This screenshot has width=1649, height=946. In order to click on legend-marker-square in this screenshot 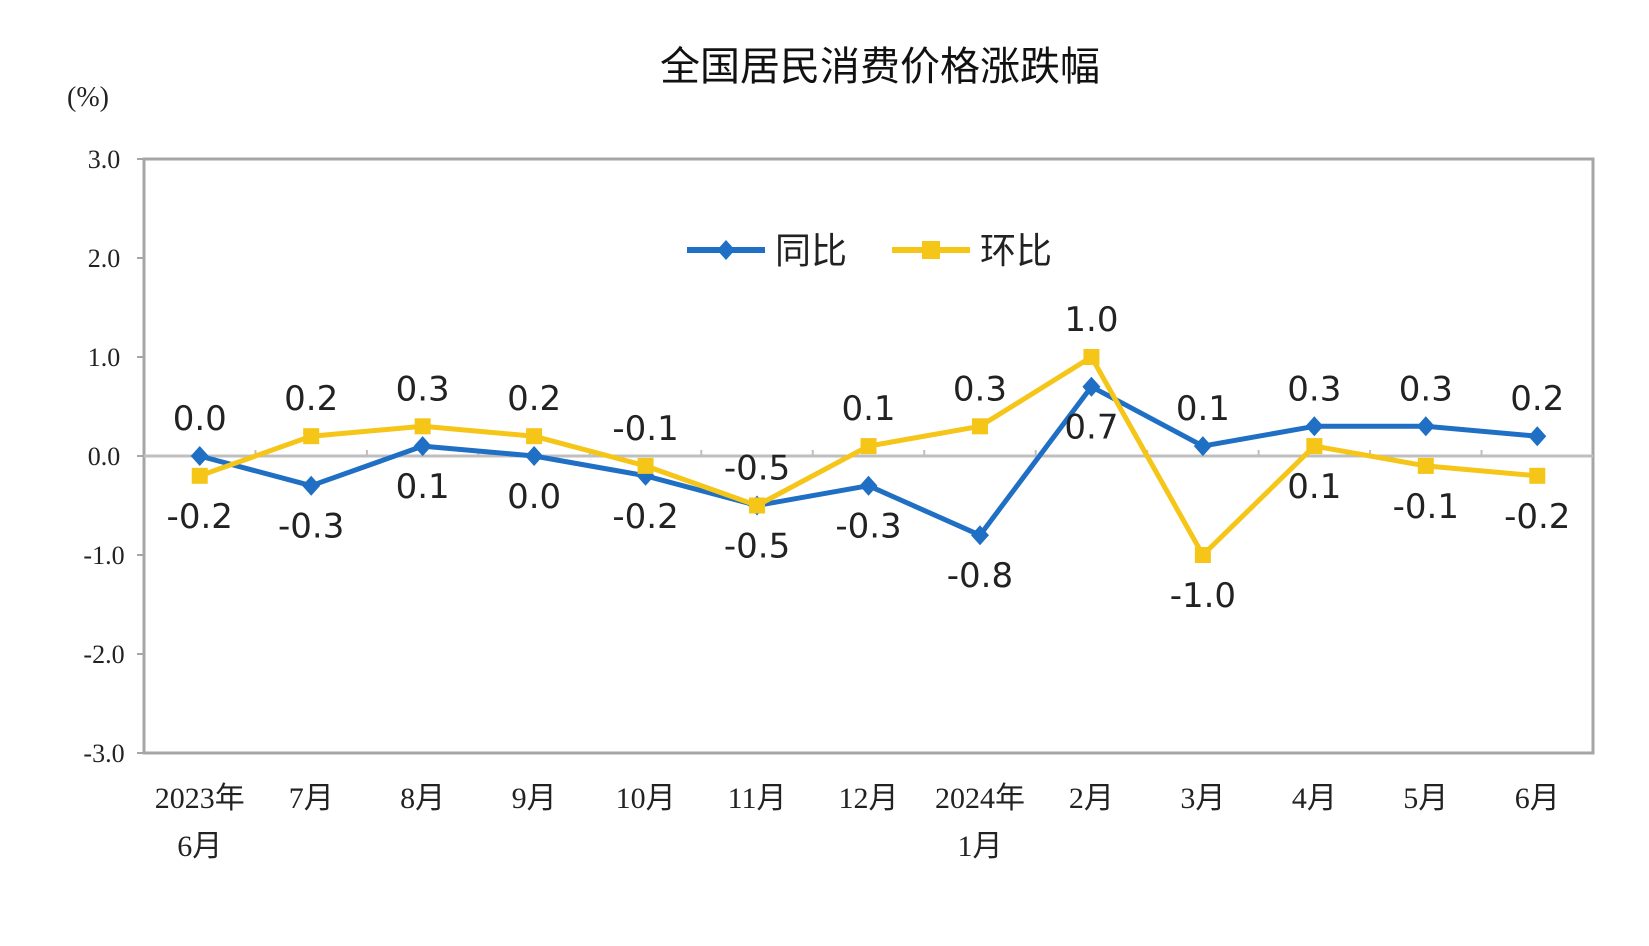, I will do `click(931, 250)`.